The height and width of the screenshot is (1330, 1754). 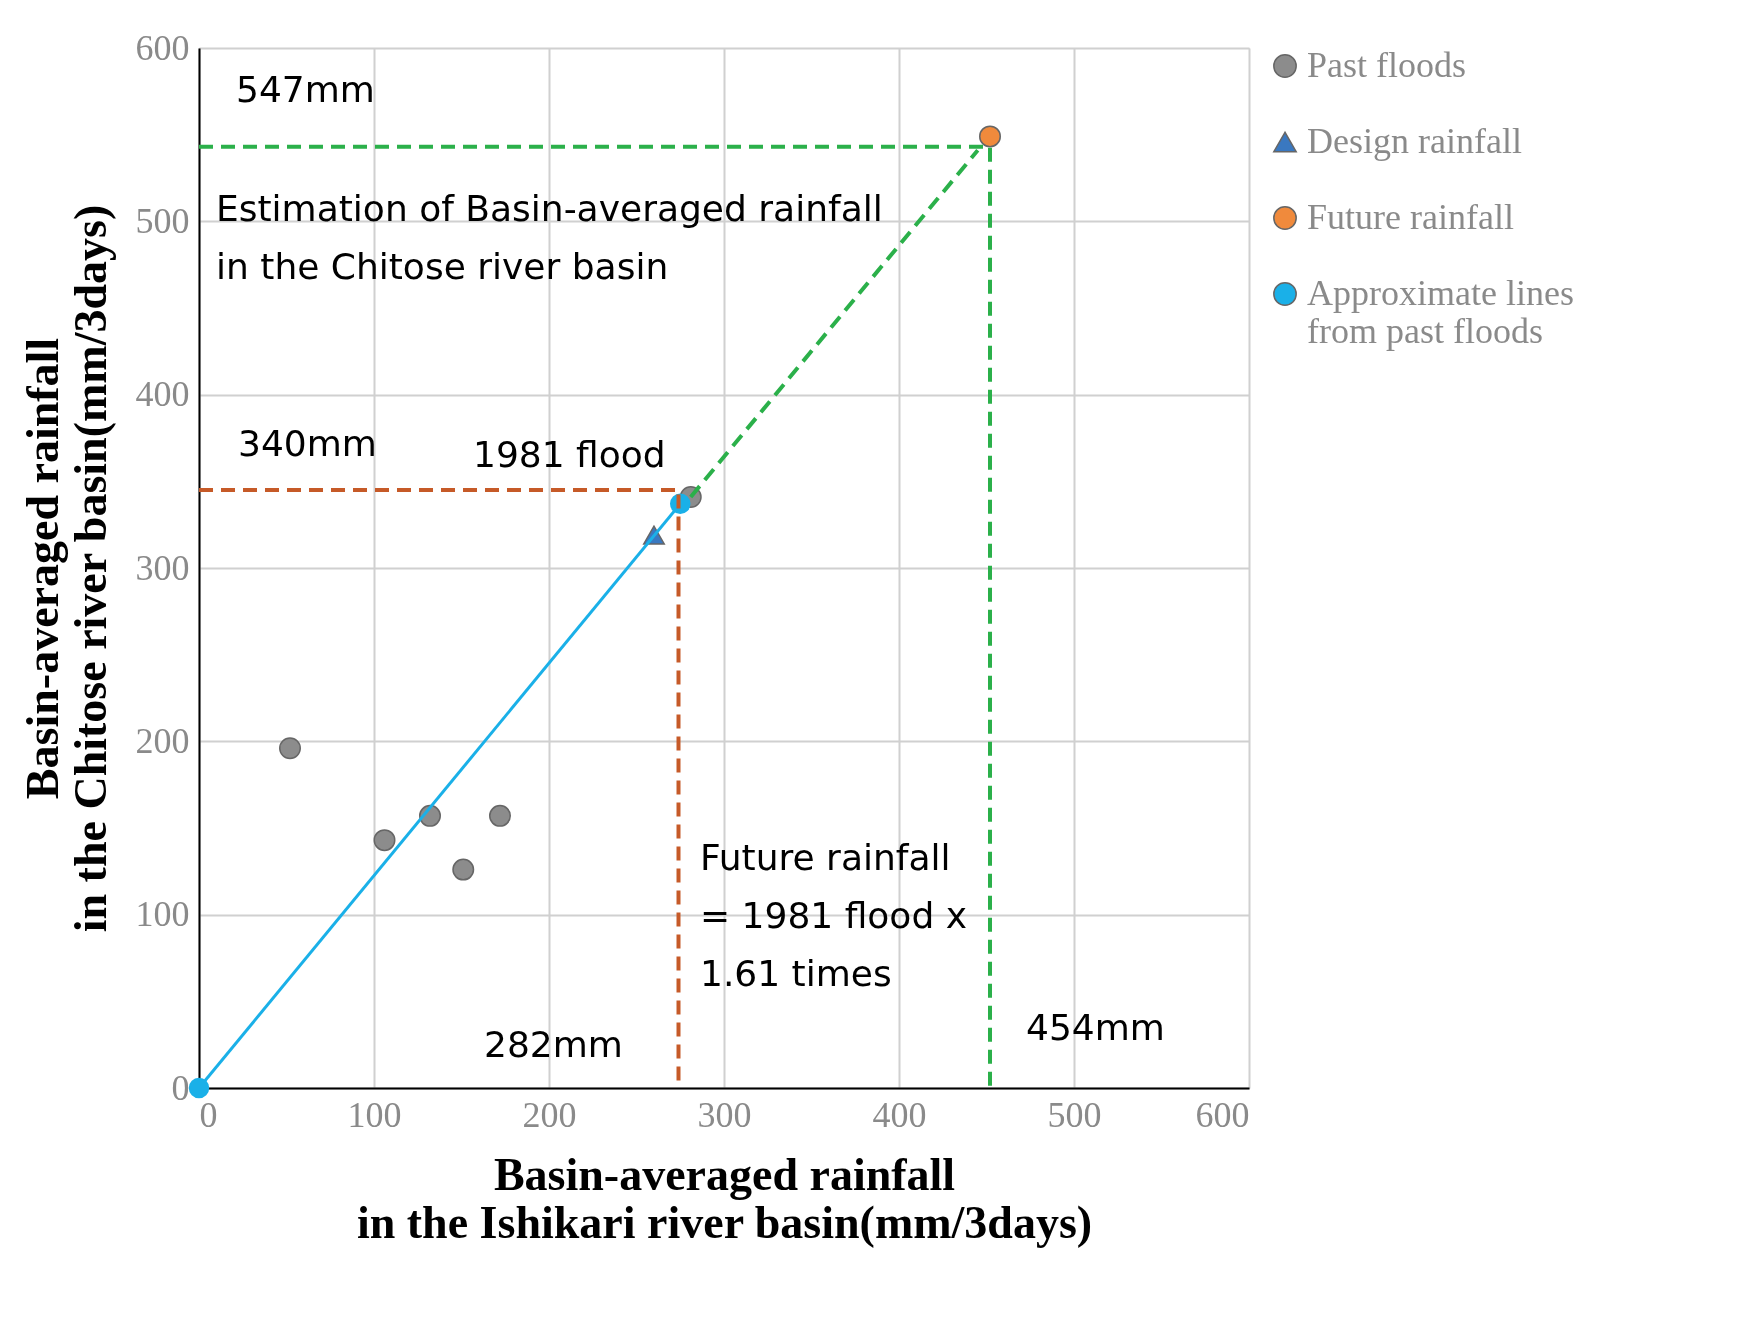 What do you see at coordinates (180, 1087) in the screenshot?
I see `y-tick-label: 0` at bounding box center [180, 1087].